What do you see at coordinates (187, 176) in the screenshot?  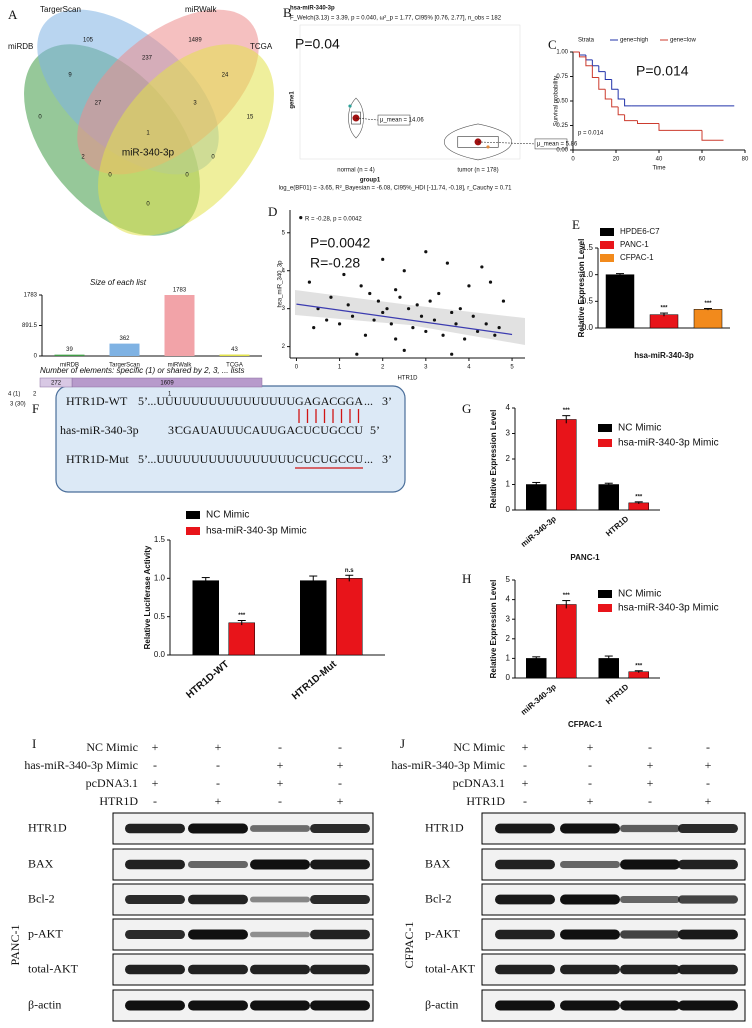 I see `region-count: 0` at bounding box center [187, 176].